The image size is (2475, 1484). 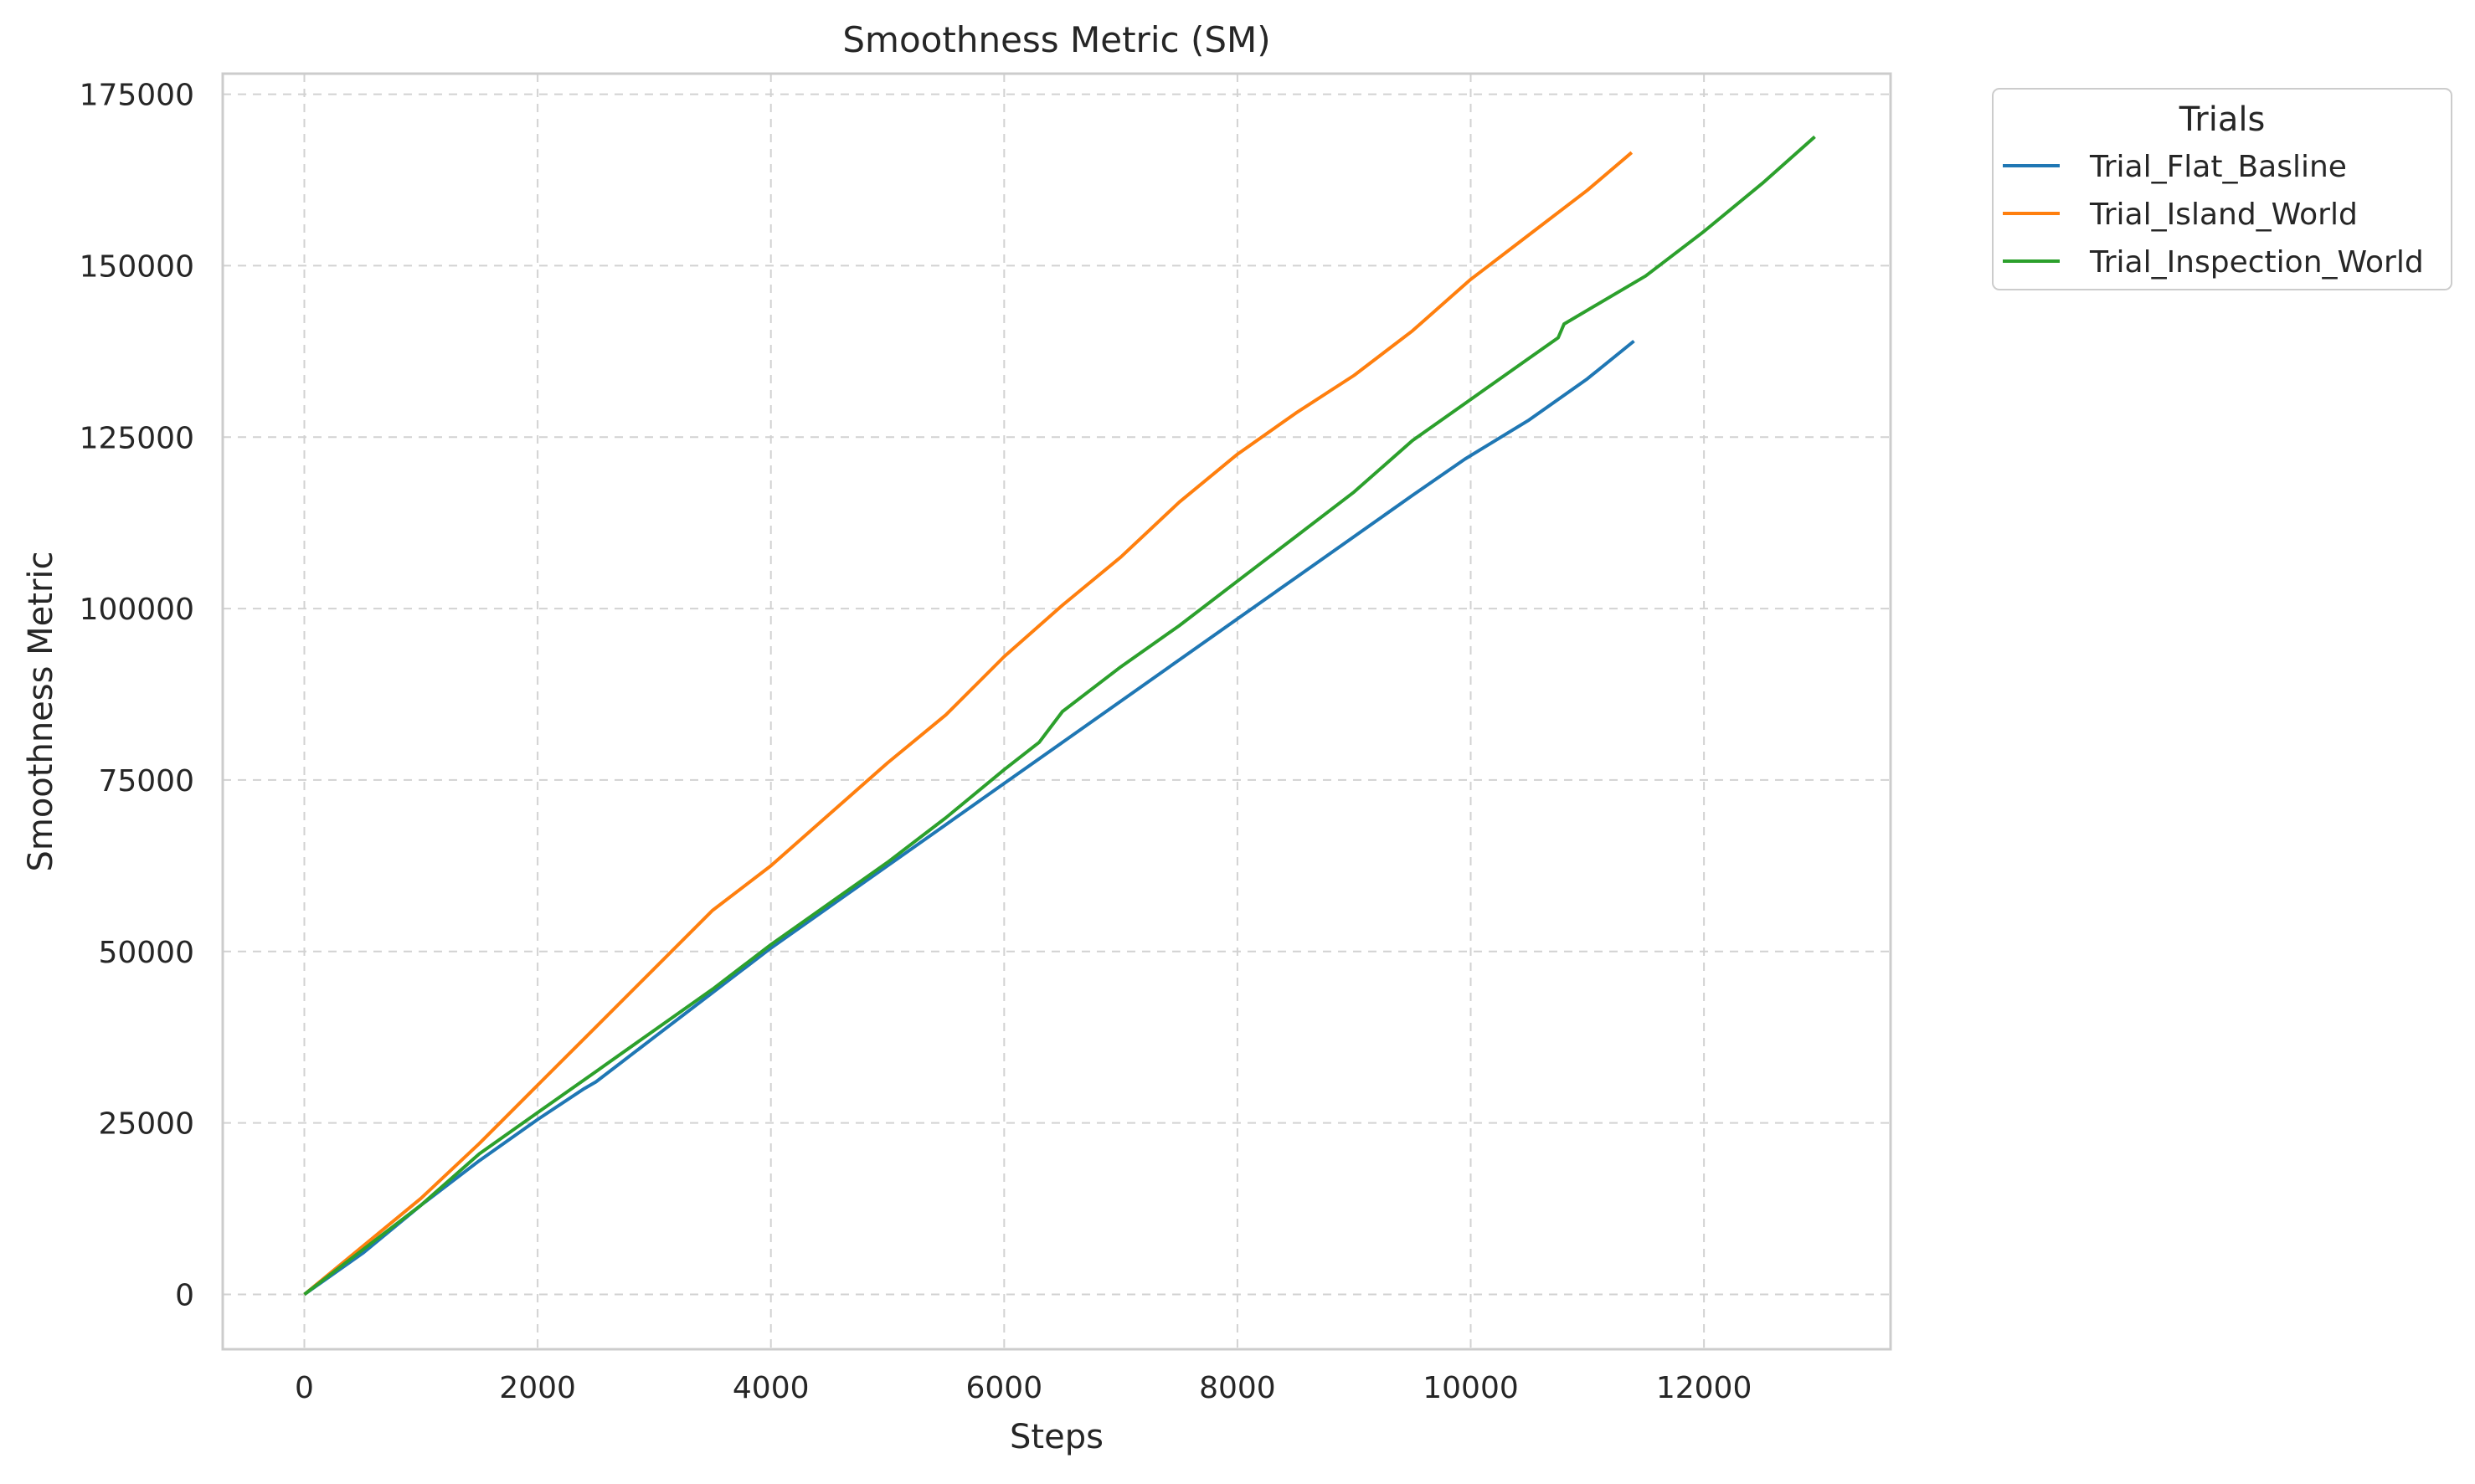 I want to click on legend-label: Trial_Inspection_World, so click(x=2256, y=262).